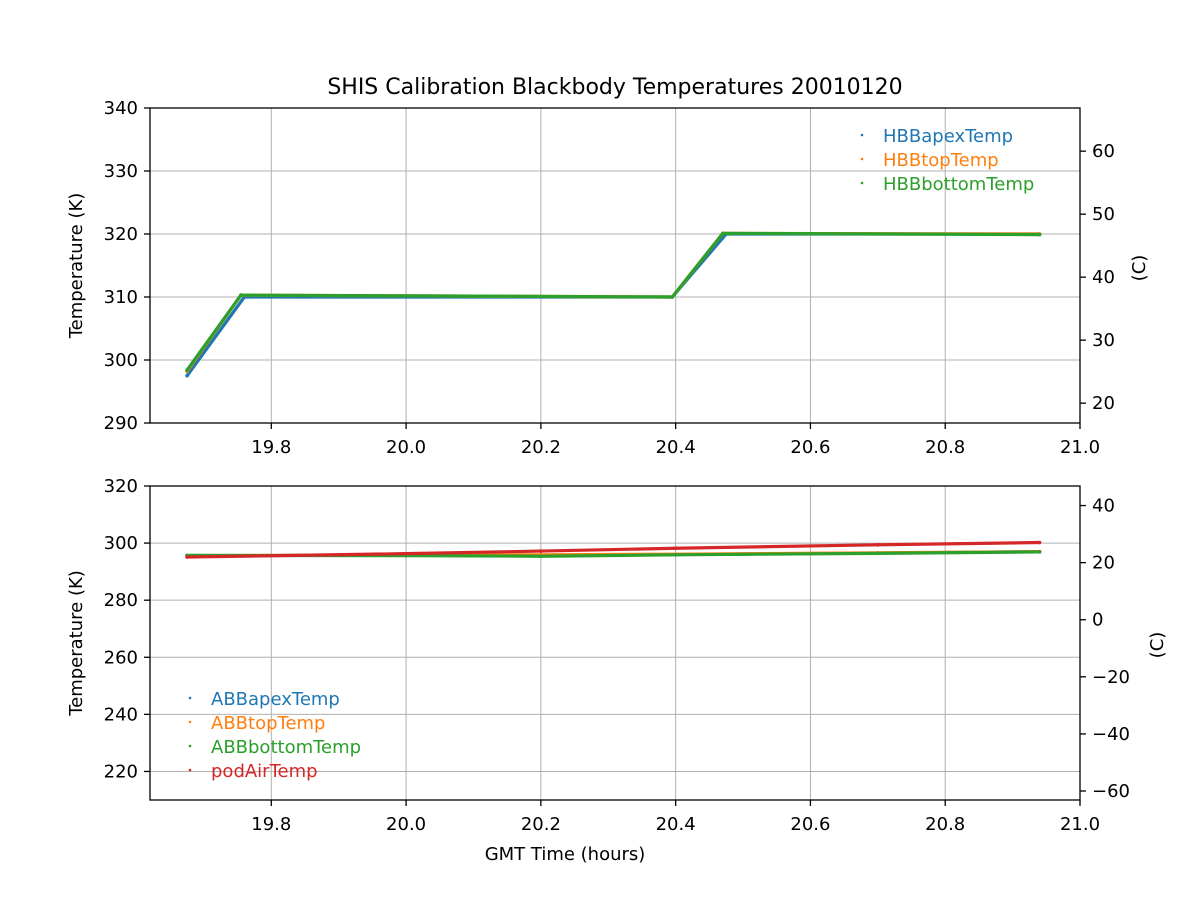  What do you see at coordinates (1103, 340) in the screenshot?
I see `y-right-tick-label: 30` at bounding box center [1103, 340].